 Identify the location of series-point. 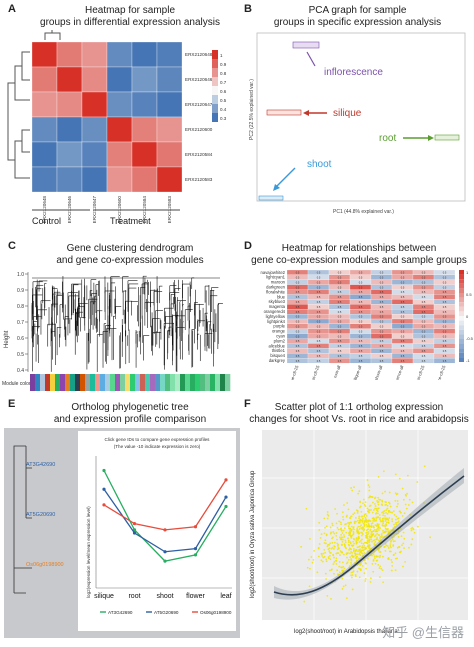
(134, 530).